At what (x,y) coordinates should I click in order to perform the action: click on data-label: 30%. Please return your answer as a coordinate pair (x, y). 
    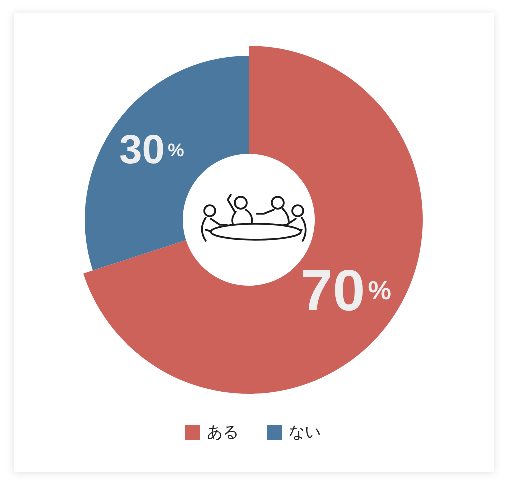
    Looking at the image, I should click on (151, 149).